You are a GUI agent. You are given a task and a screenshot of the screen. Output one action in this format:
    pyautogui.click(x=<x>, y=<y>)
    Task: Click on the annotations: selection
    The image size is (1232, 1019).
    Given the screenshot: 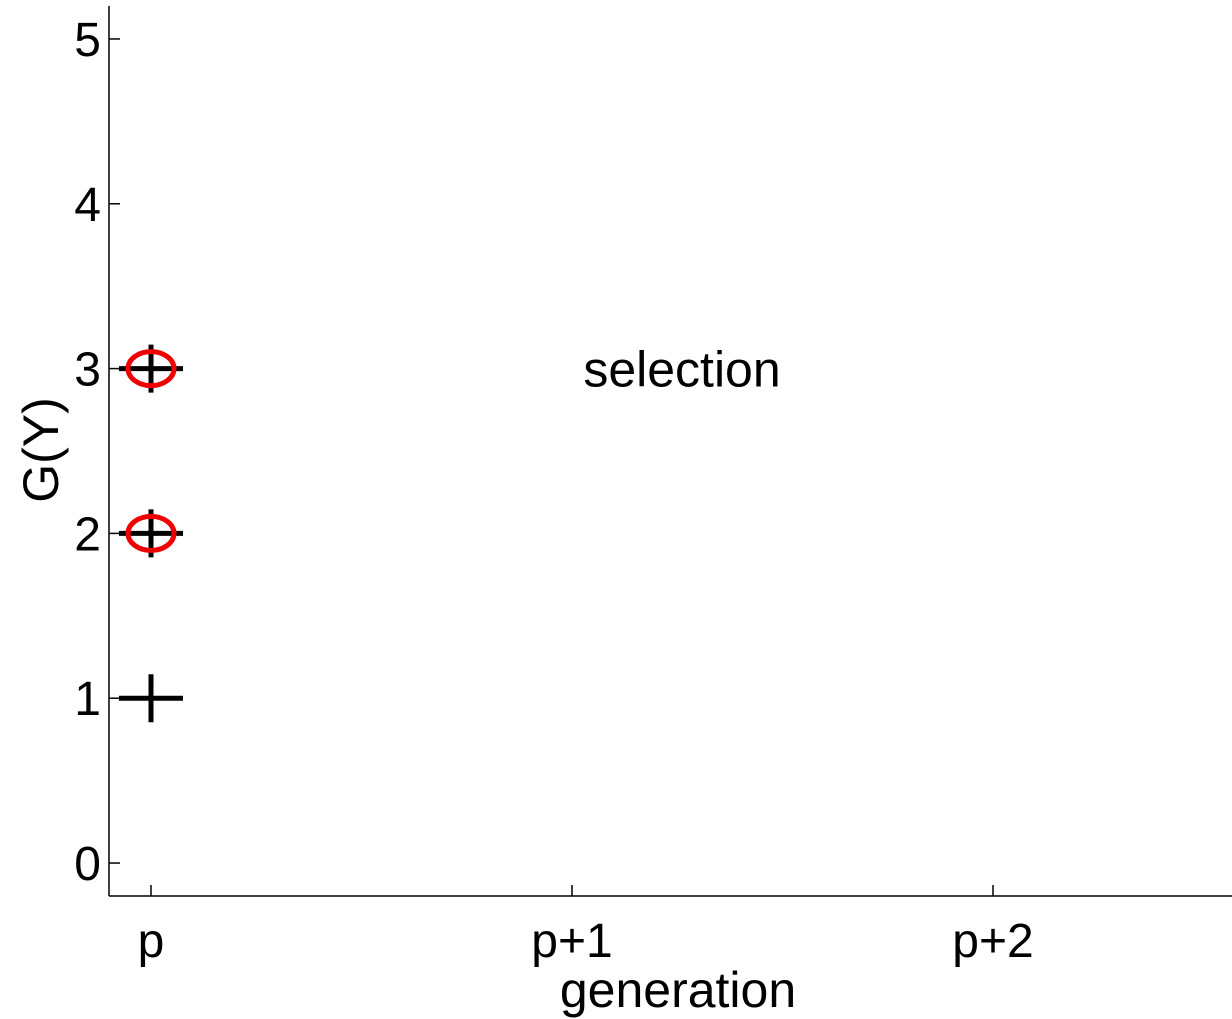 What is the action you would take?
    pyautogui.click(x=681, y=370)
    